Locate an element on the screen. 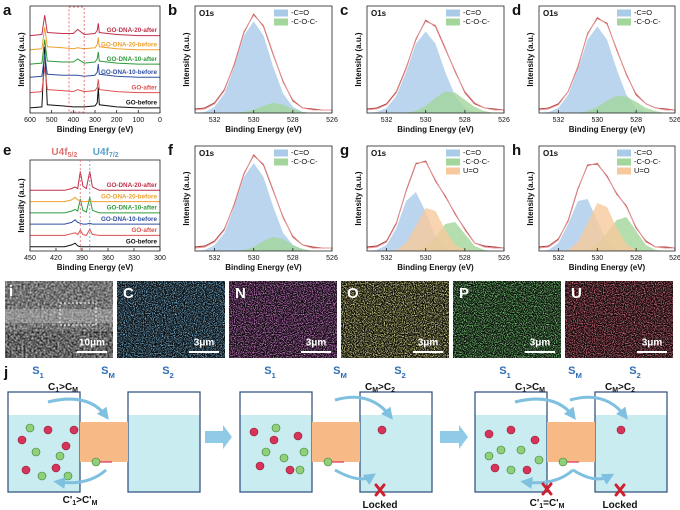 This screenshot has width=680, height=510. x-axis-label: Binding Energy (eV) is located at coordinates (607, 267).